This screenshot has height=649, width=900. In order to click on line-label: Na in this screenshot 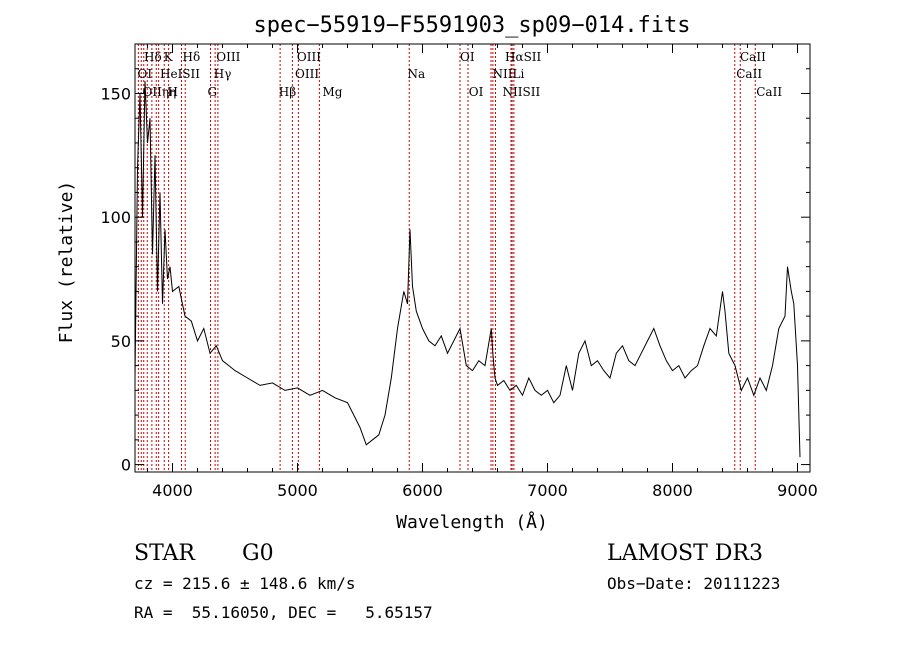, I will do `click(417, 74)`.